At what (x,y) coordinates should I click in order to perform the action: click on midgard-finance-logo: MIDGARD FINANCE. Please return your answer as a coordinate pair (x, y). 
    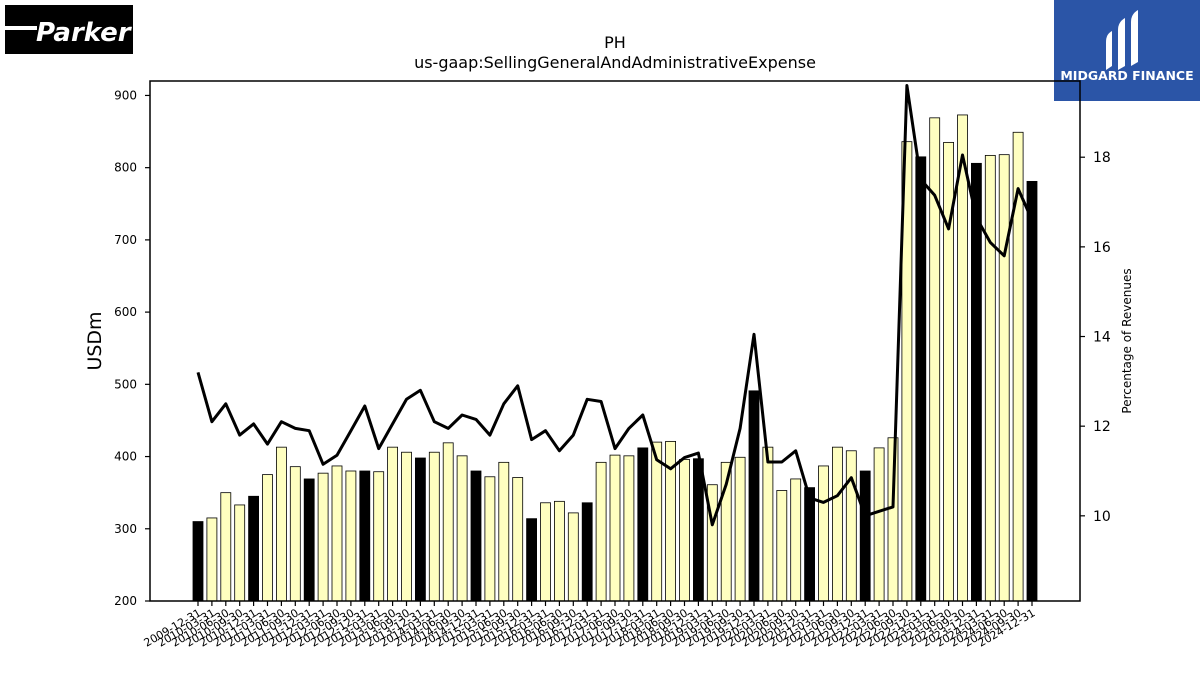
    Looking at the image, I should click on (1127, 50).